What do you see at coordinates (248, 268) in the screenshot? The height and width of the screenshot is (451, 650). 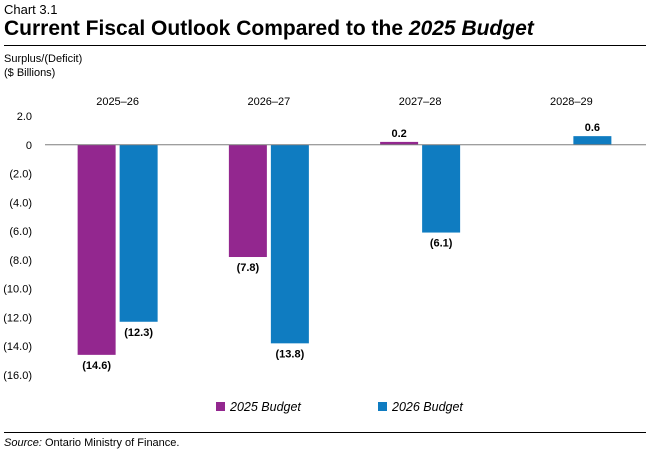 I see `data-label: (7.8)` at bounding box center [248, 268].